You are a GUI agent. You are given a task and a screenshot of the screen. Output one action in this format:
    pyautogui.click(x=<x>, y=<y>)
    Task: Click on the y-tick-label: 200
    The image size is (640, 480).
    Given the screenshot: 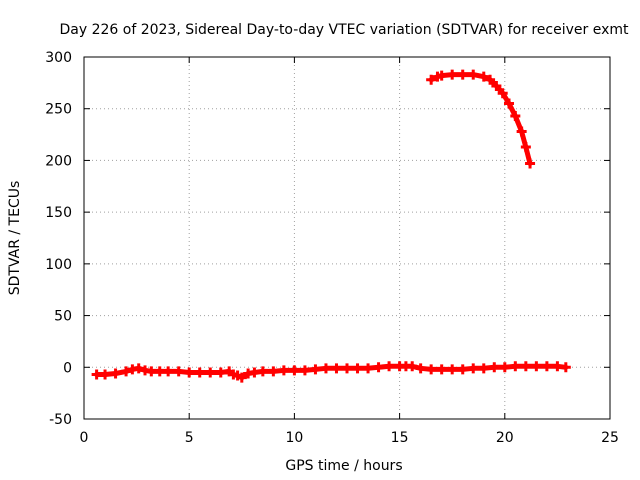 What is the action you would take?
    pyautogui.click(x=58, y=161)
    